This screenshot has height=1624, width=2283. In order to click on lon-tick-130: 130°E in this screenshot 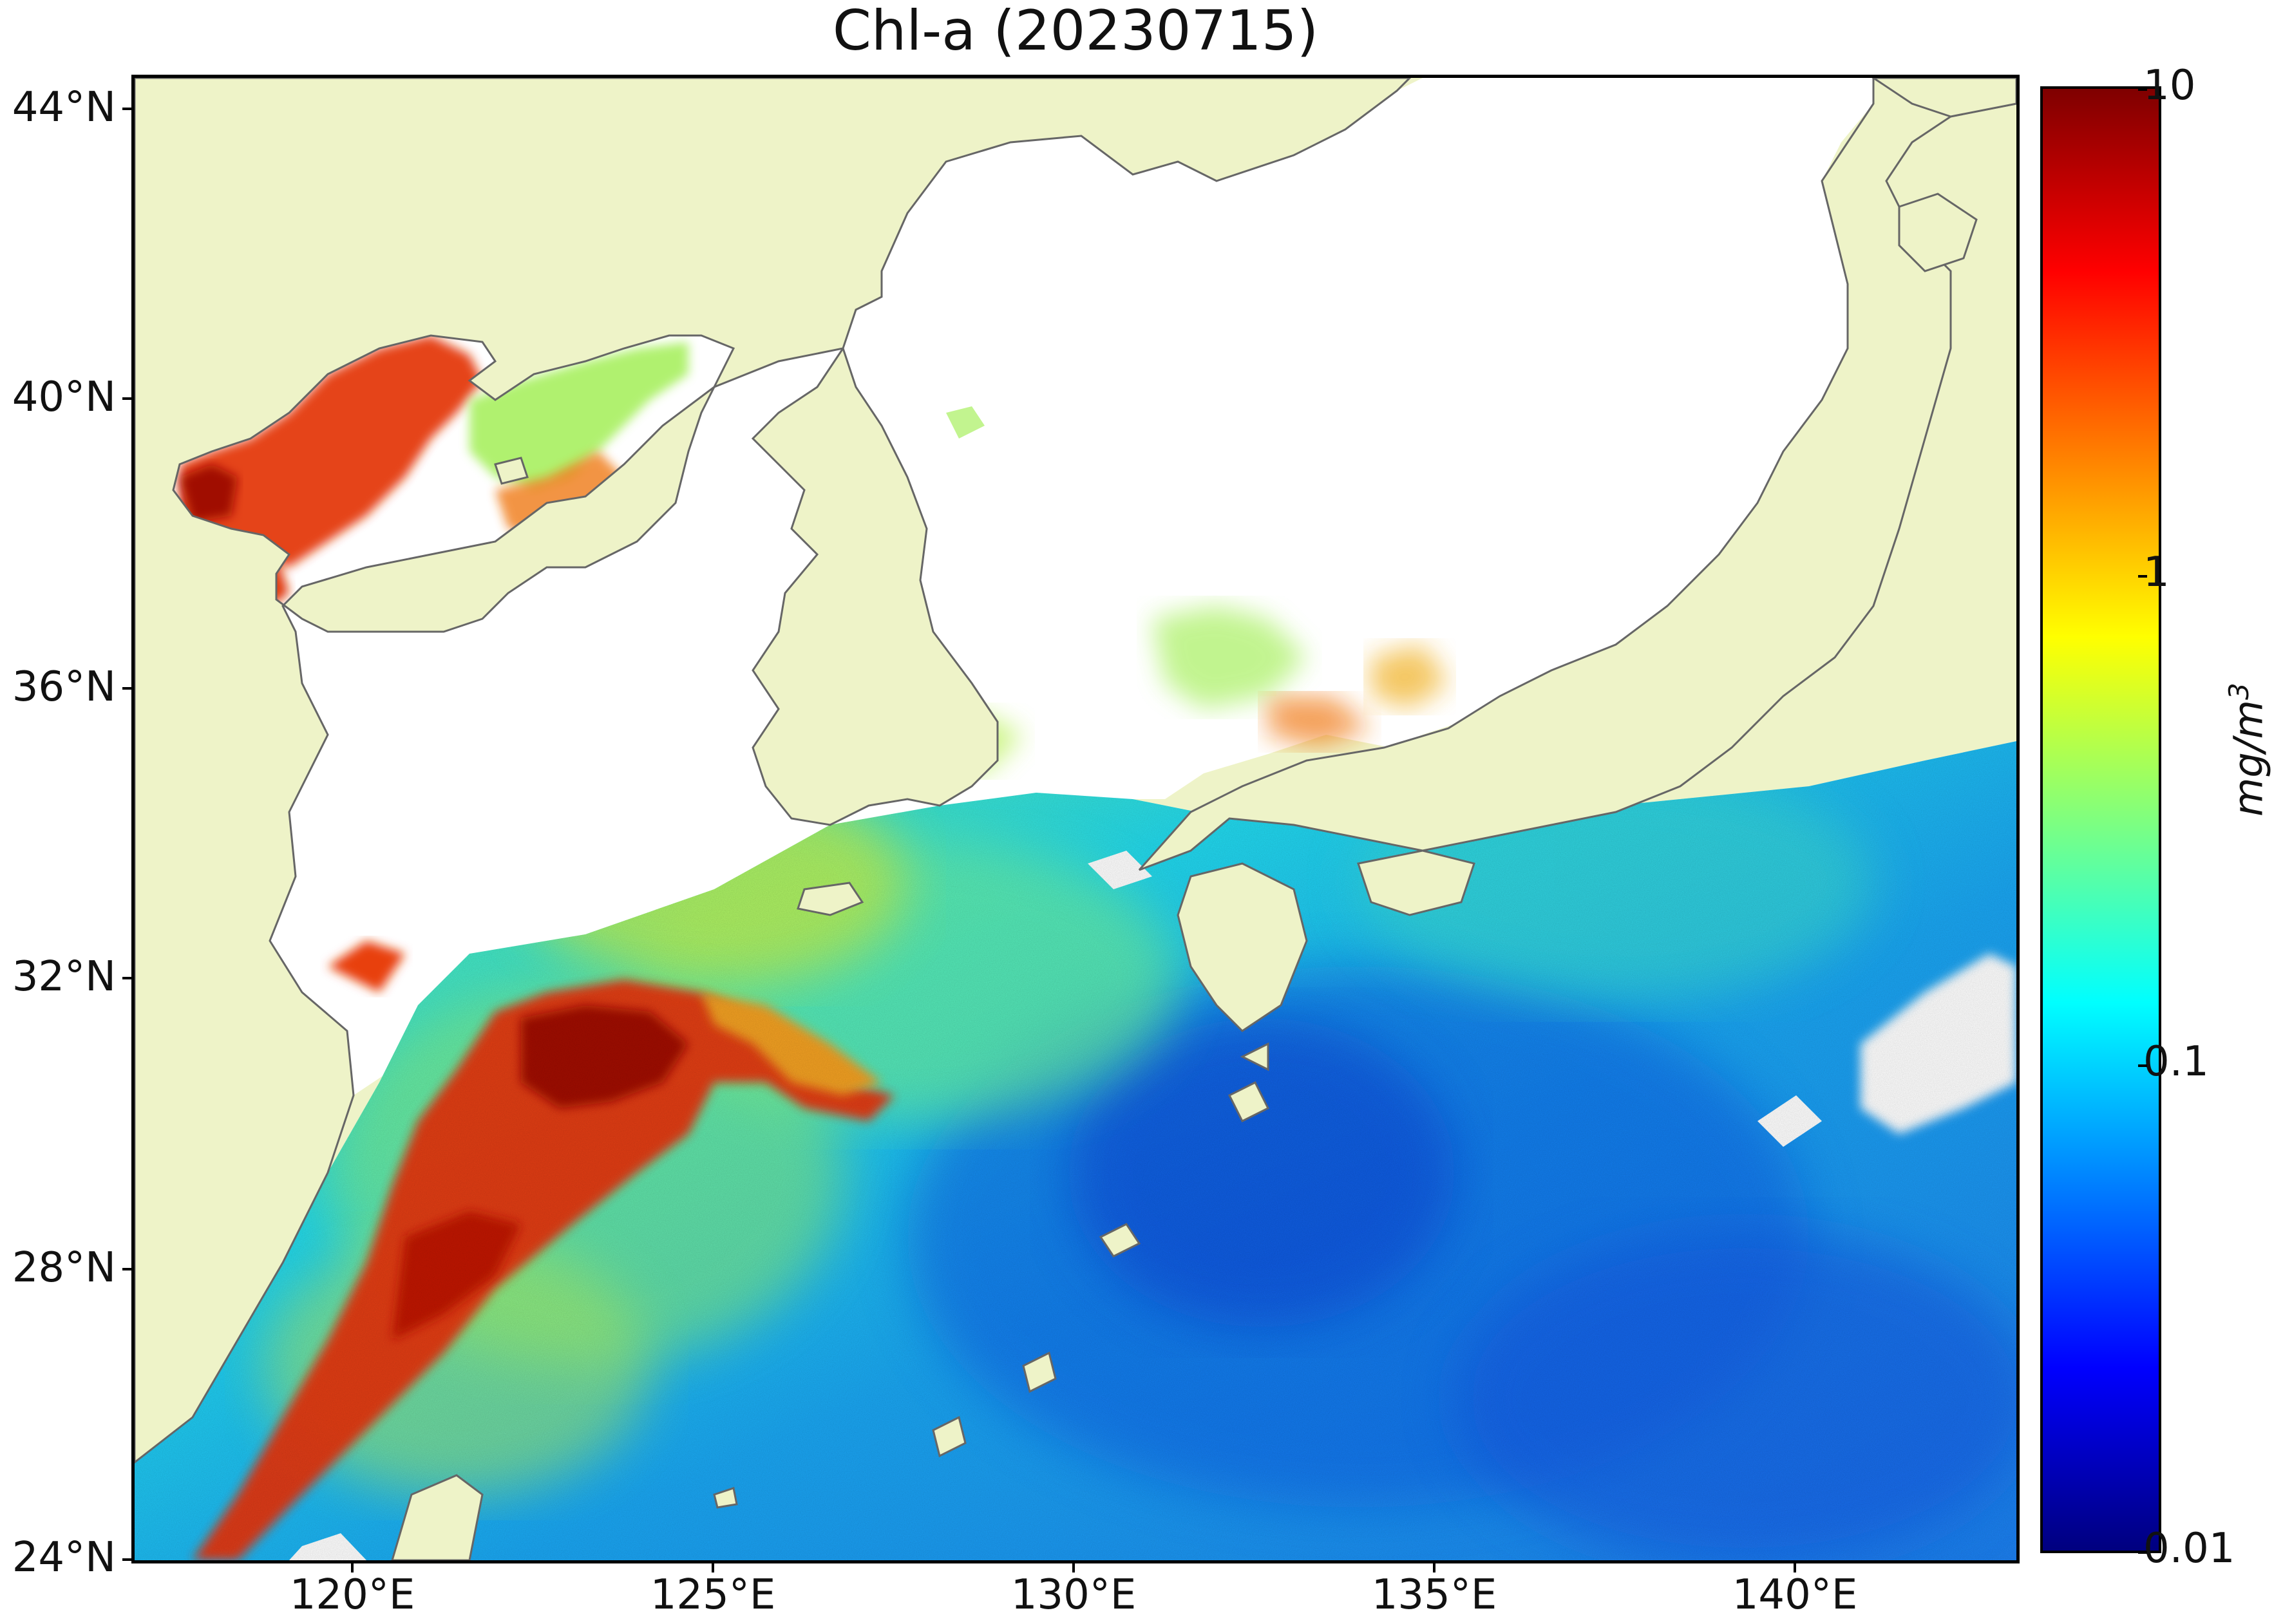, I will do `click(1073, 1595)`.